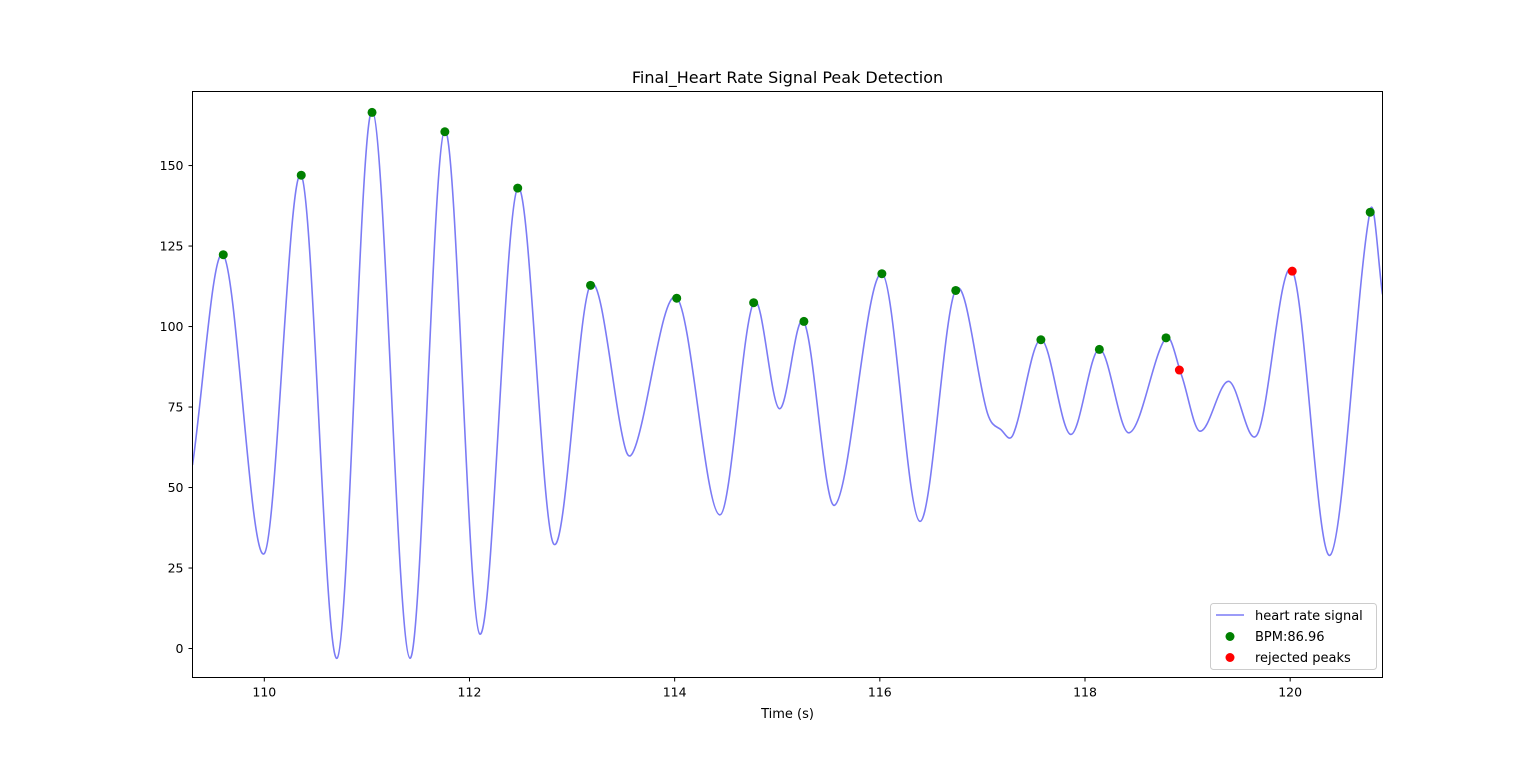 The height and width of the screenshot is (761, 1536). Describe the element at coordinates (172, 326) in the screenshot. I see `y-tick-label: 100` at that location.